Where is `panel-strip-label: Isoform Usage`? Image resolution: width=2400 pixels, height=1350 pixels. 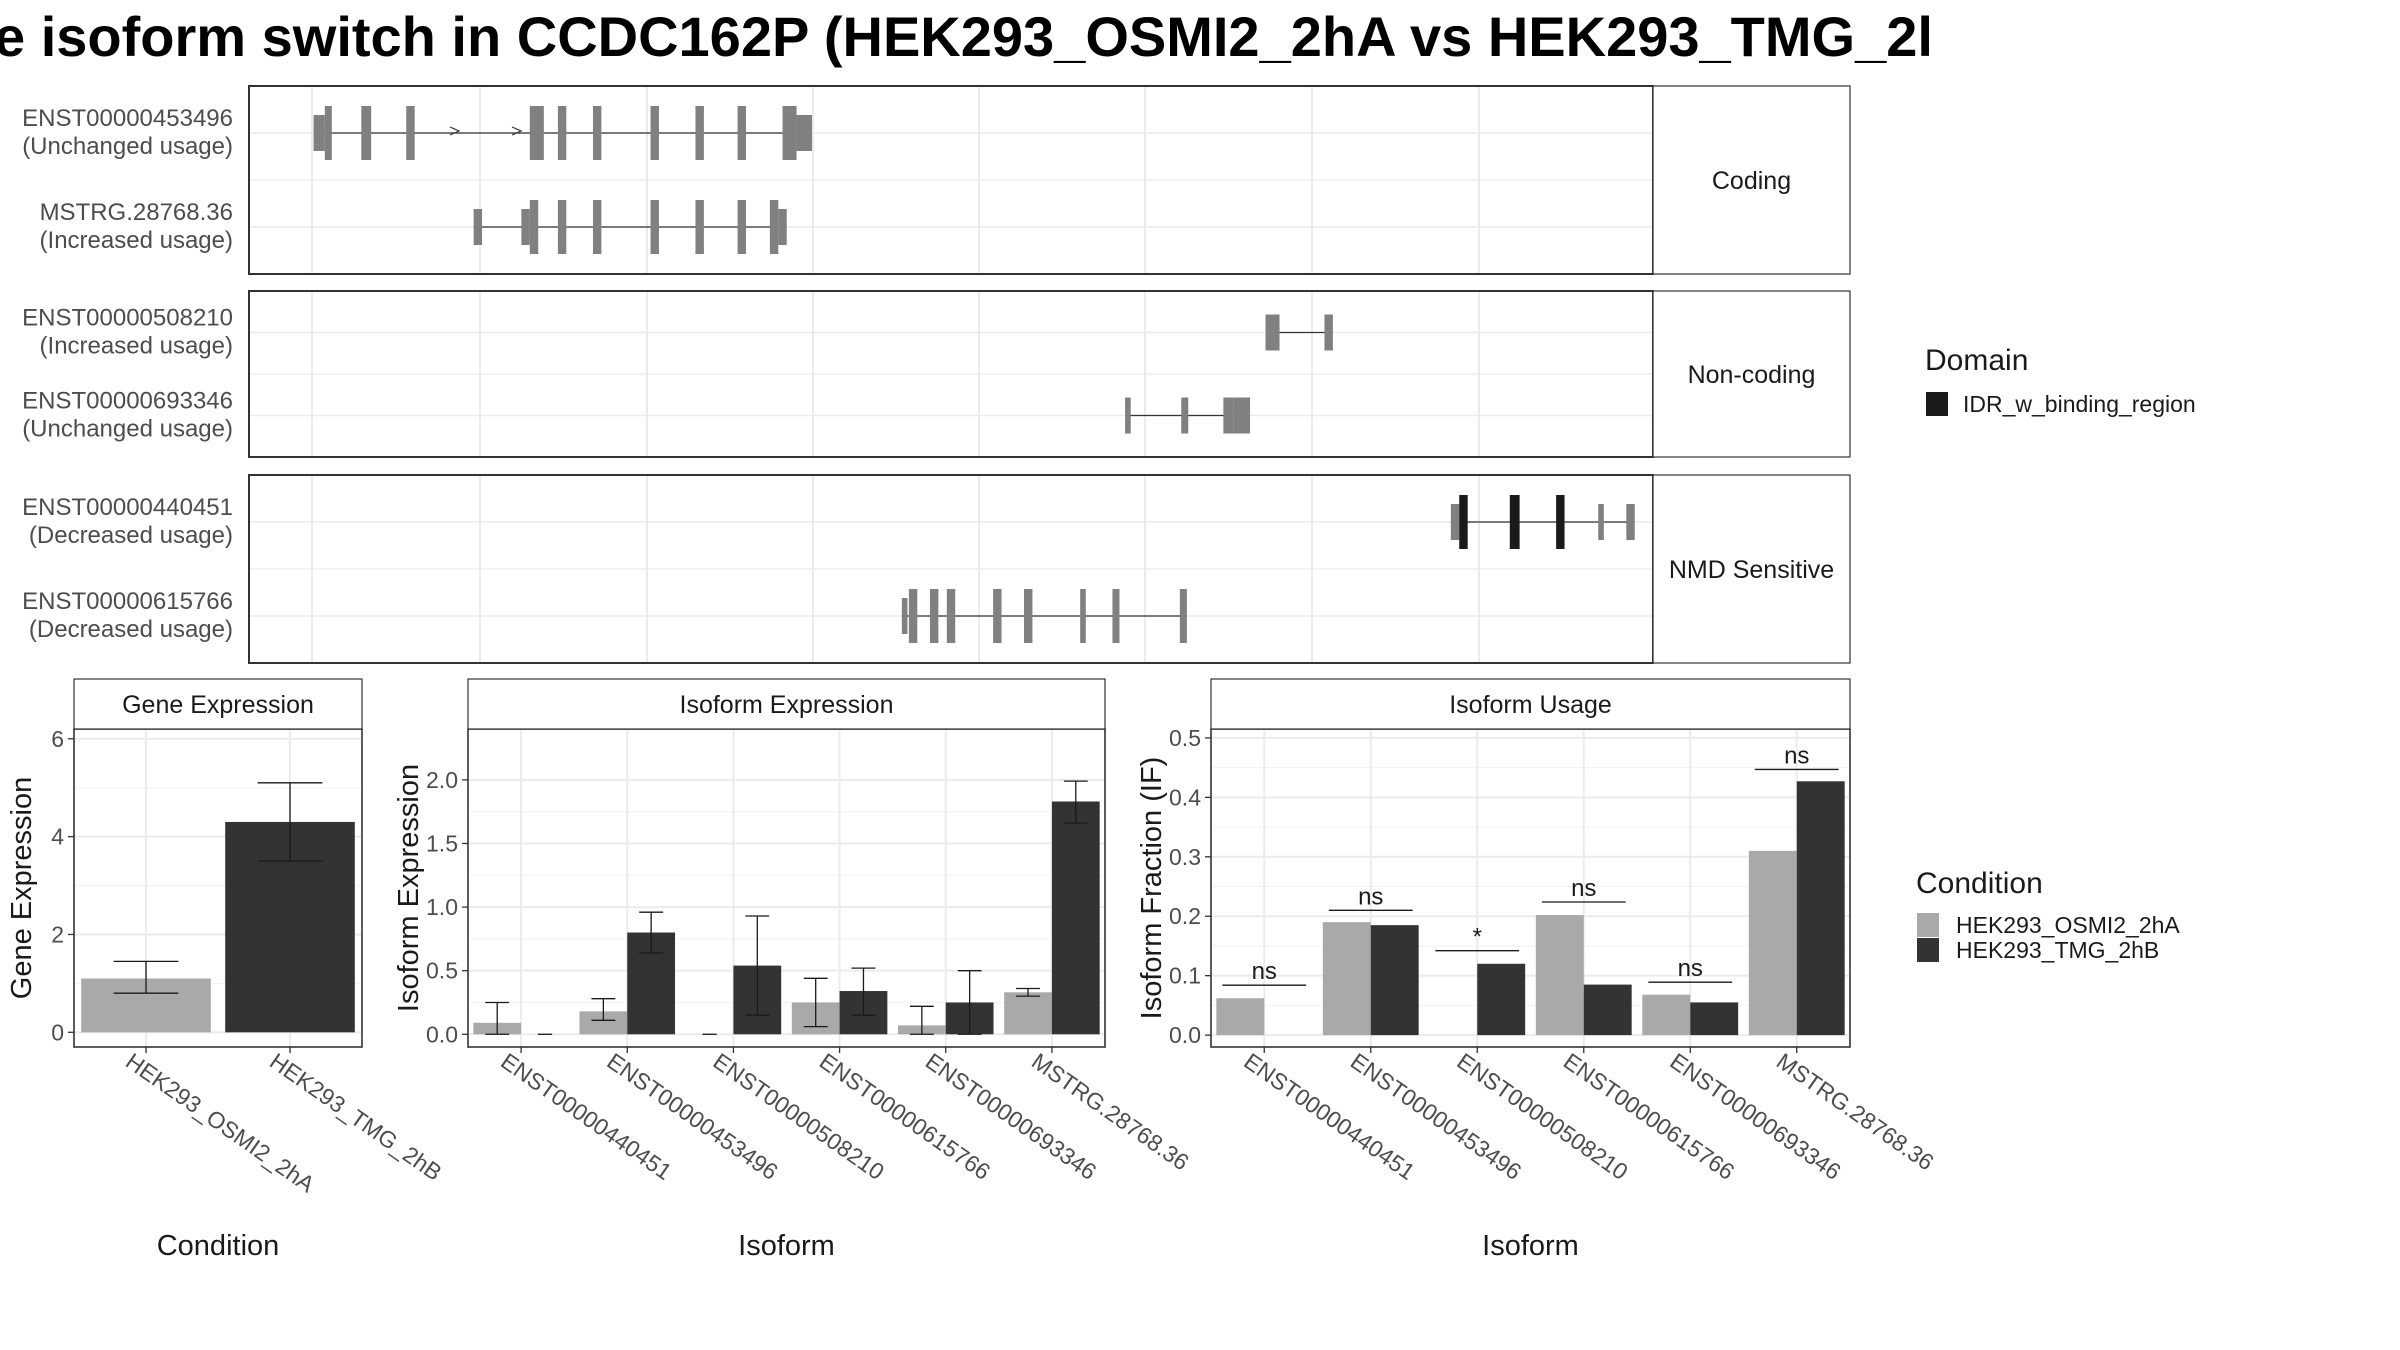 panel-strip-label: Isoform Usage is located at coordinates (1530, 705).